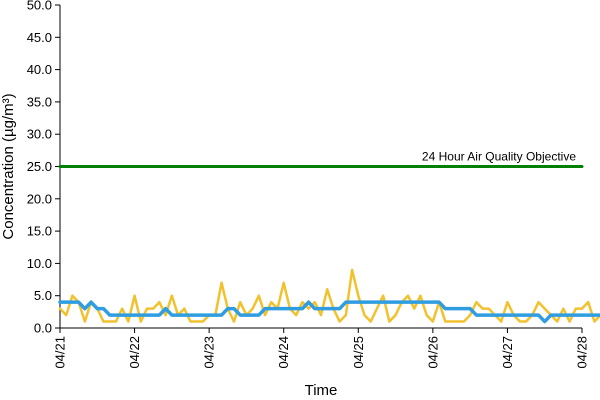 This screenshot has height=400, width=600. I want to click on y-tick-label: 50.0, so click(39, 6).